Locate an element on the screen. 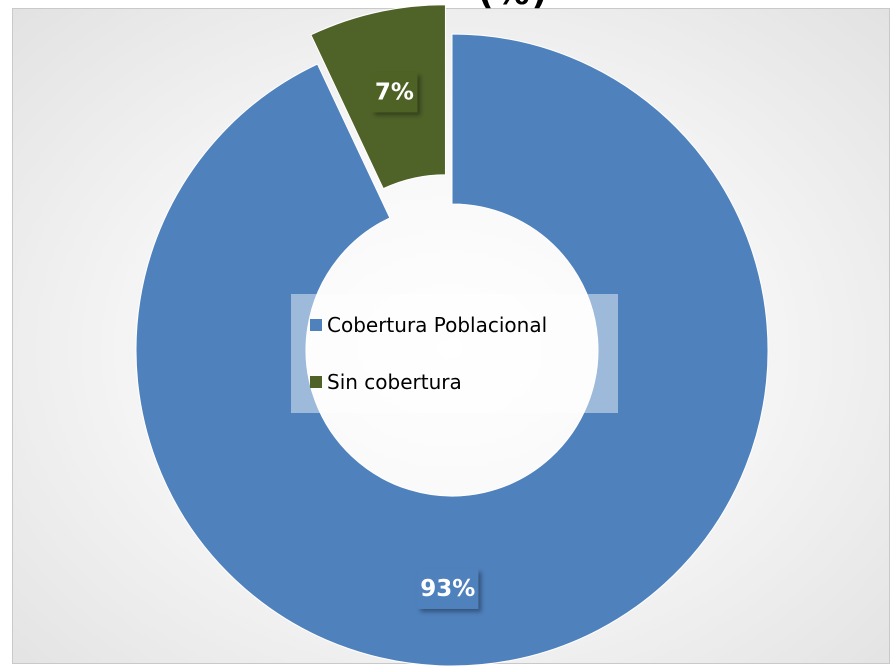 This screenshot has height=666, width=892. legend-label: Cobertura Poblacional is located at coordinates (437, 325).